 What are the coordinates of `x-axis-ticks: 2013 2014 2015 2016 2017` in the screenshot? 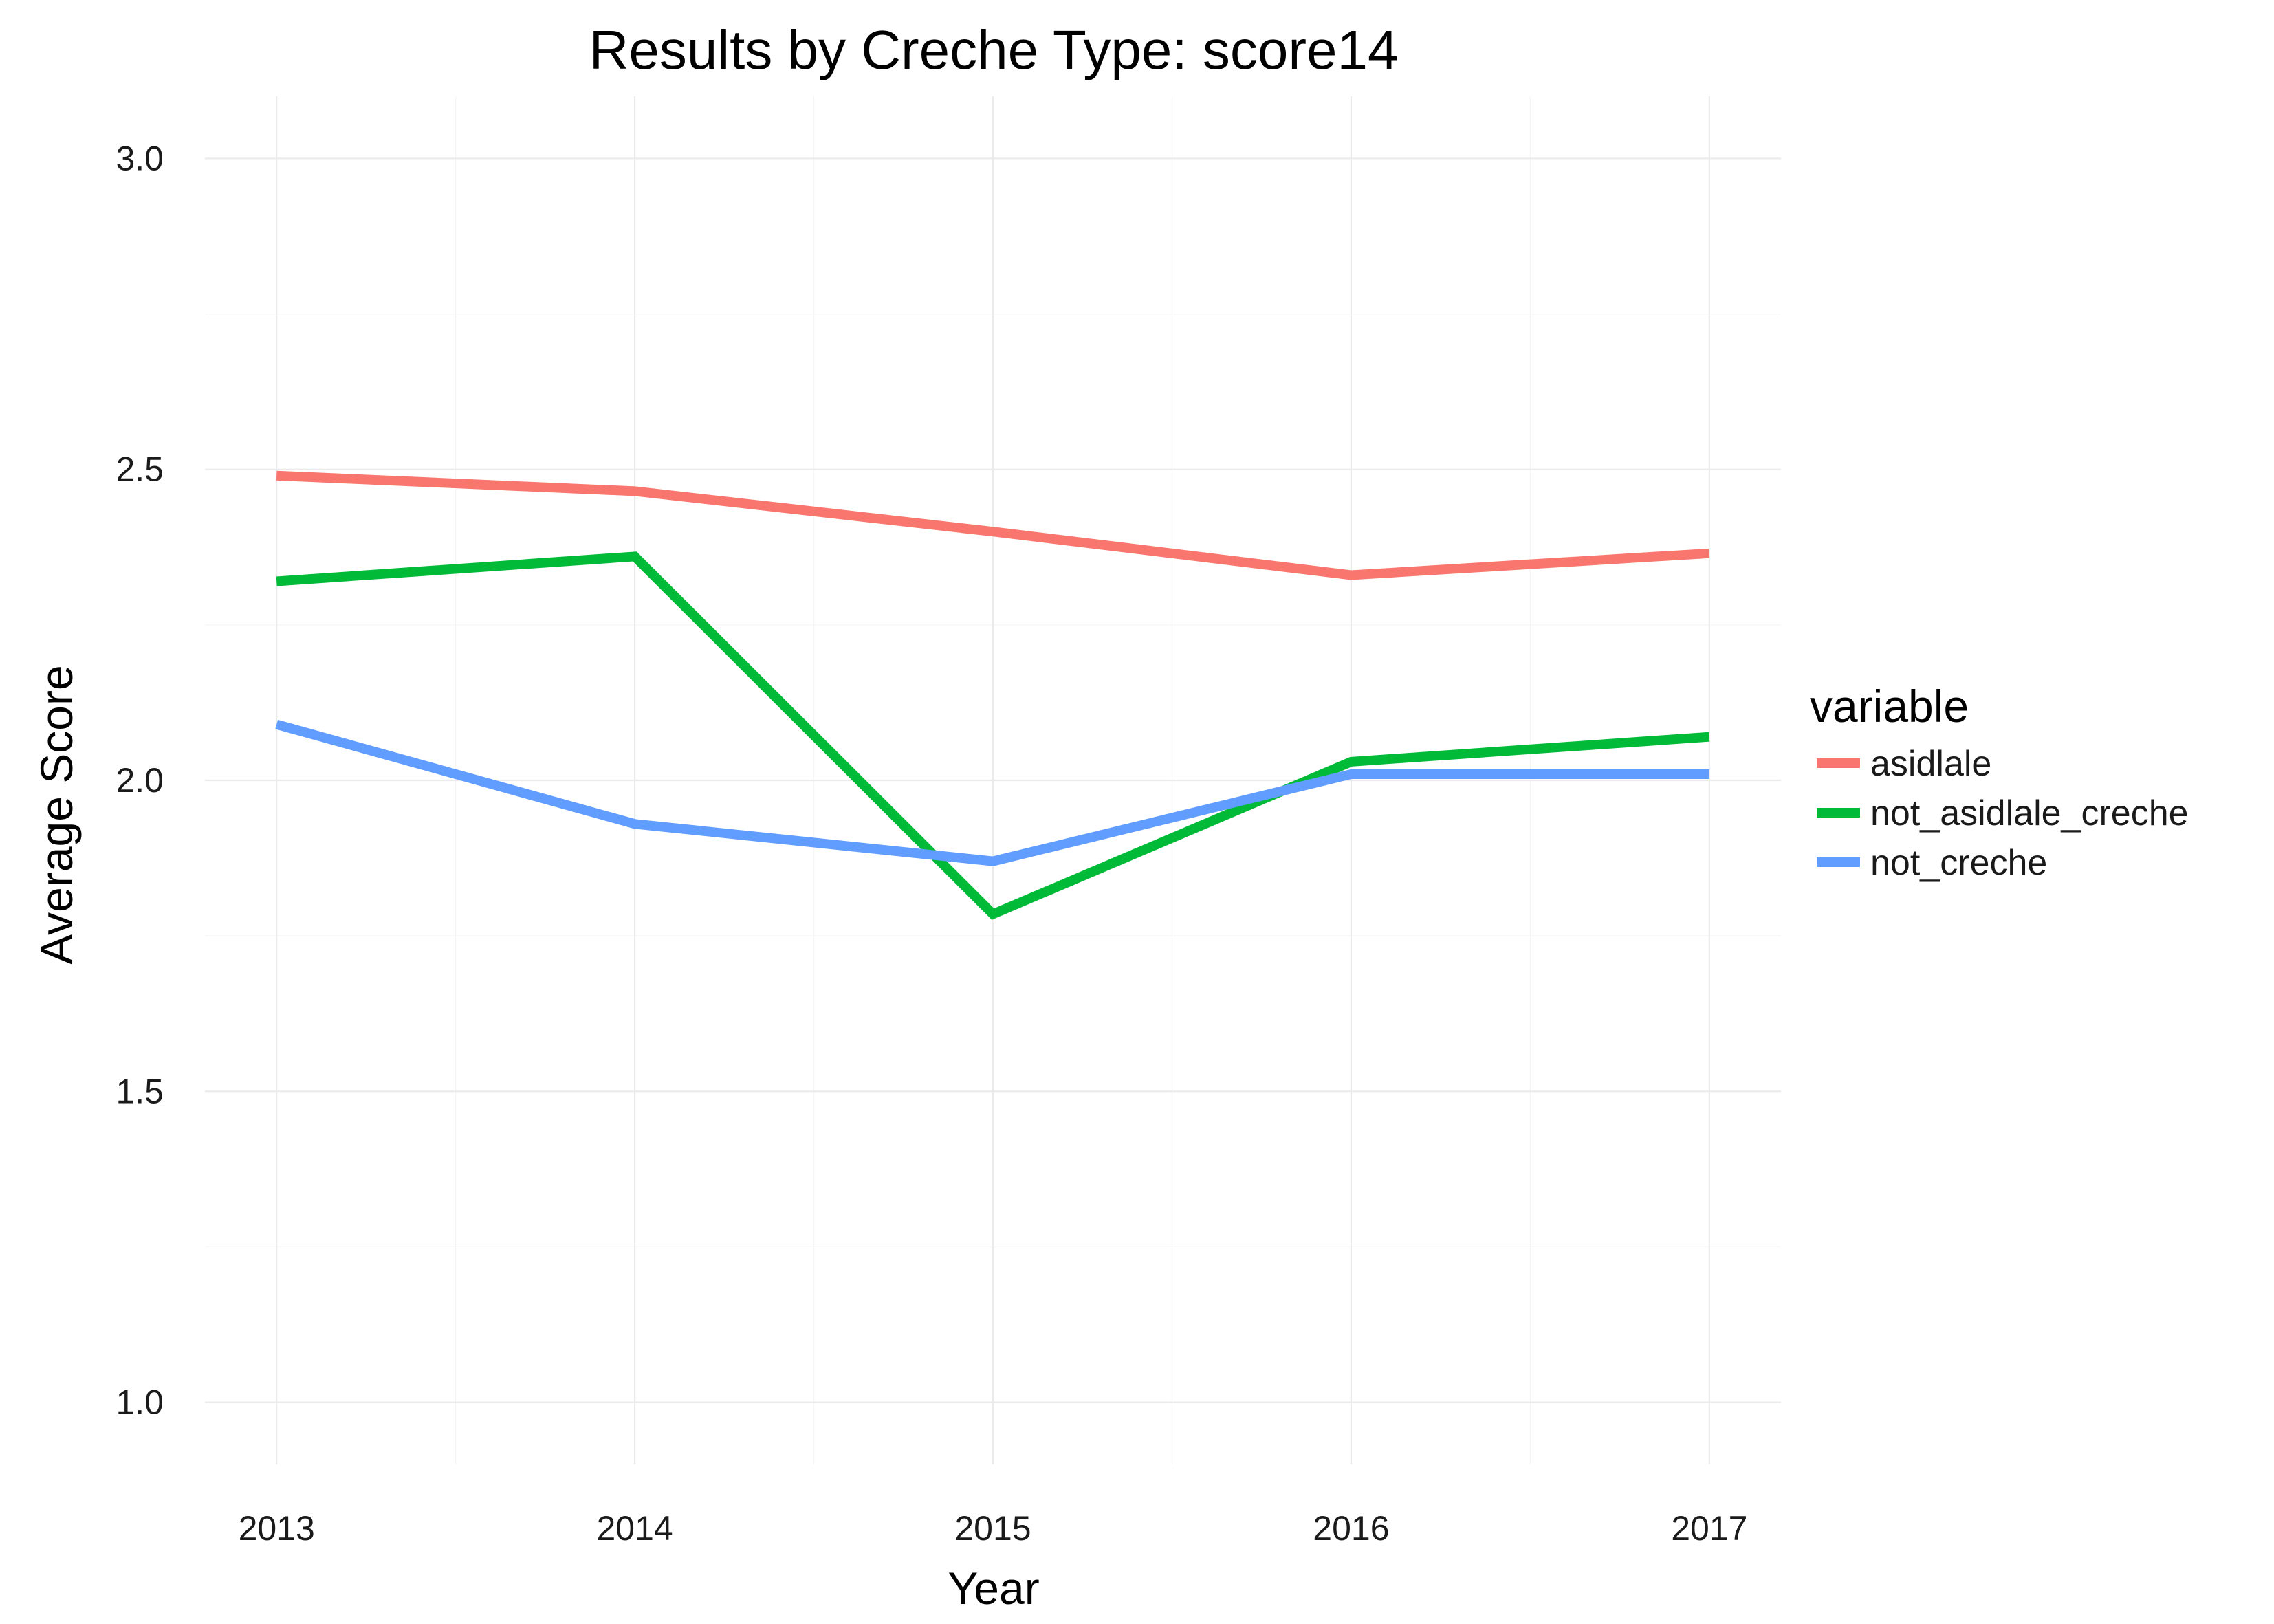 It's located at (993, 1528).